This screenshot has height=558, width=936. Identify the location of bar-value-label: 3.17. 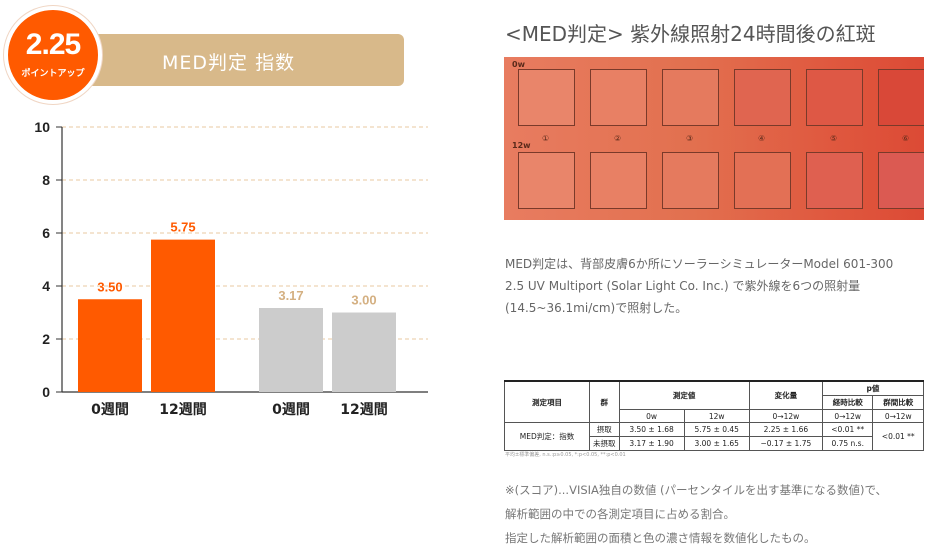
(290, 295).